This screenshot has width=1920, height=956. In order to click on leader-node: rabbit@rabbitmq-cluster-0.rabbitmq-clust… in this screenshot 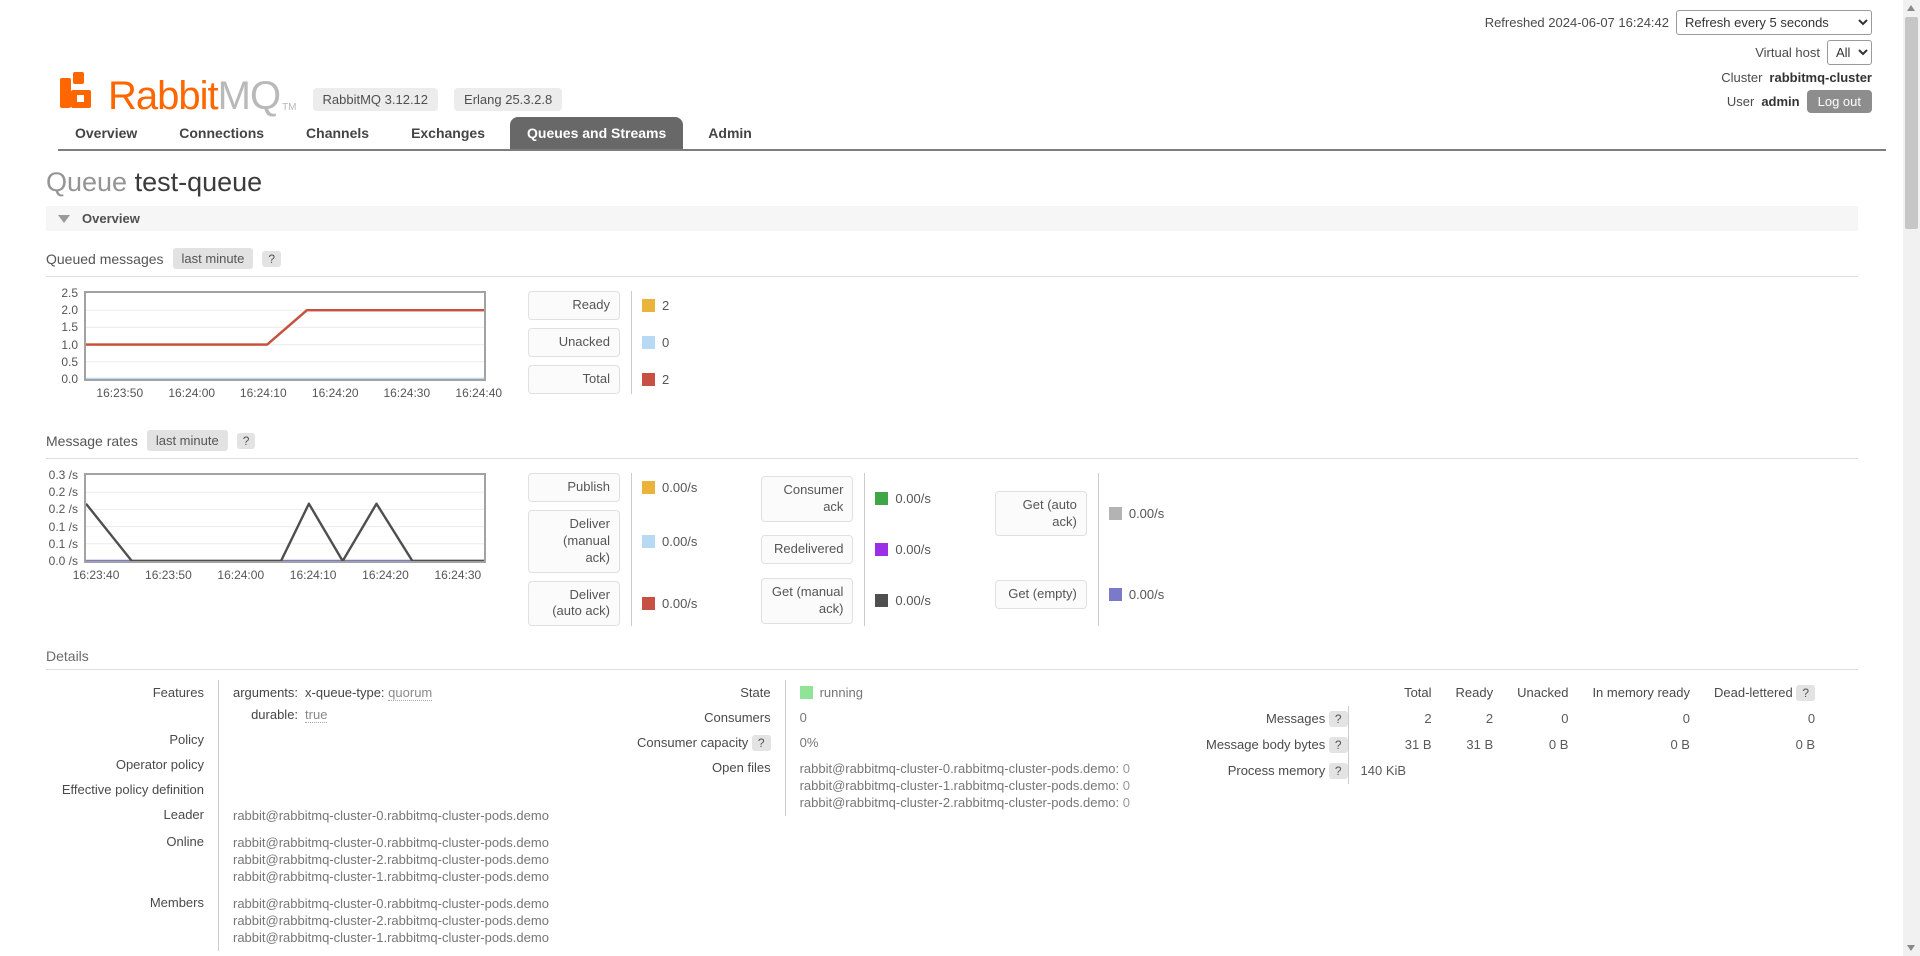, I will do `click(391, 816)`.